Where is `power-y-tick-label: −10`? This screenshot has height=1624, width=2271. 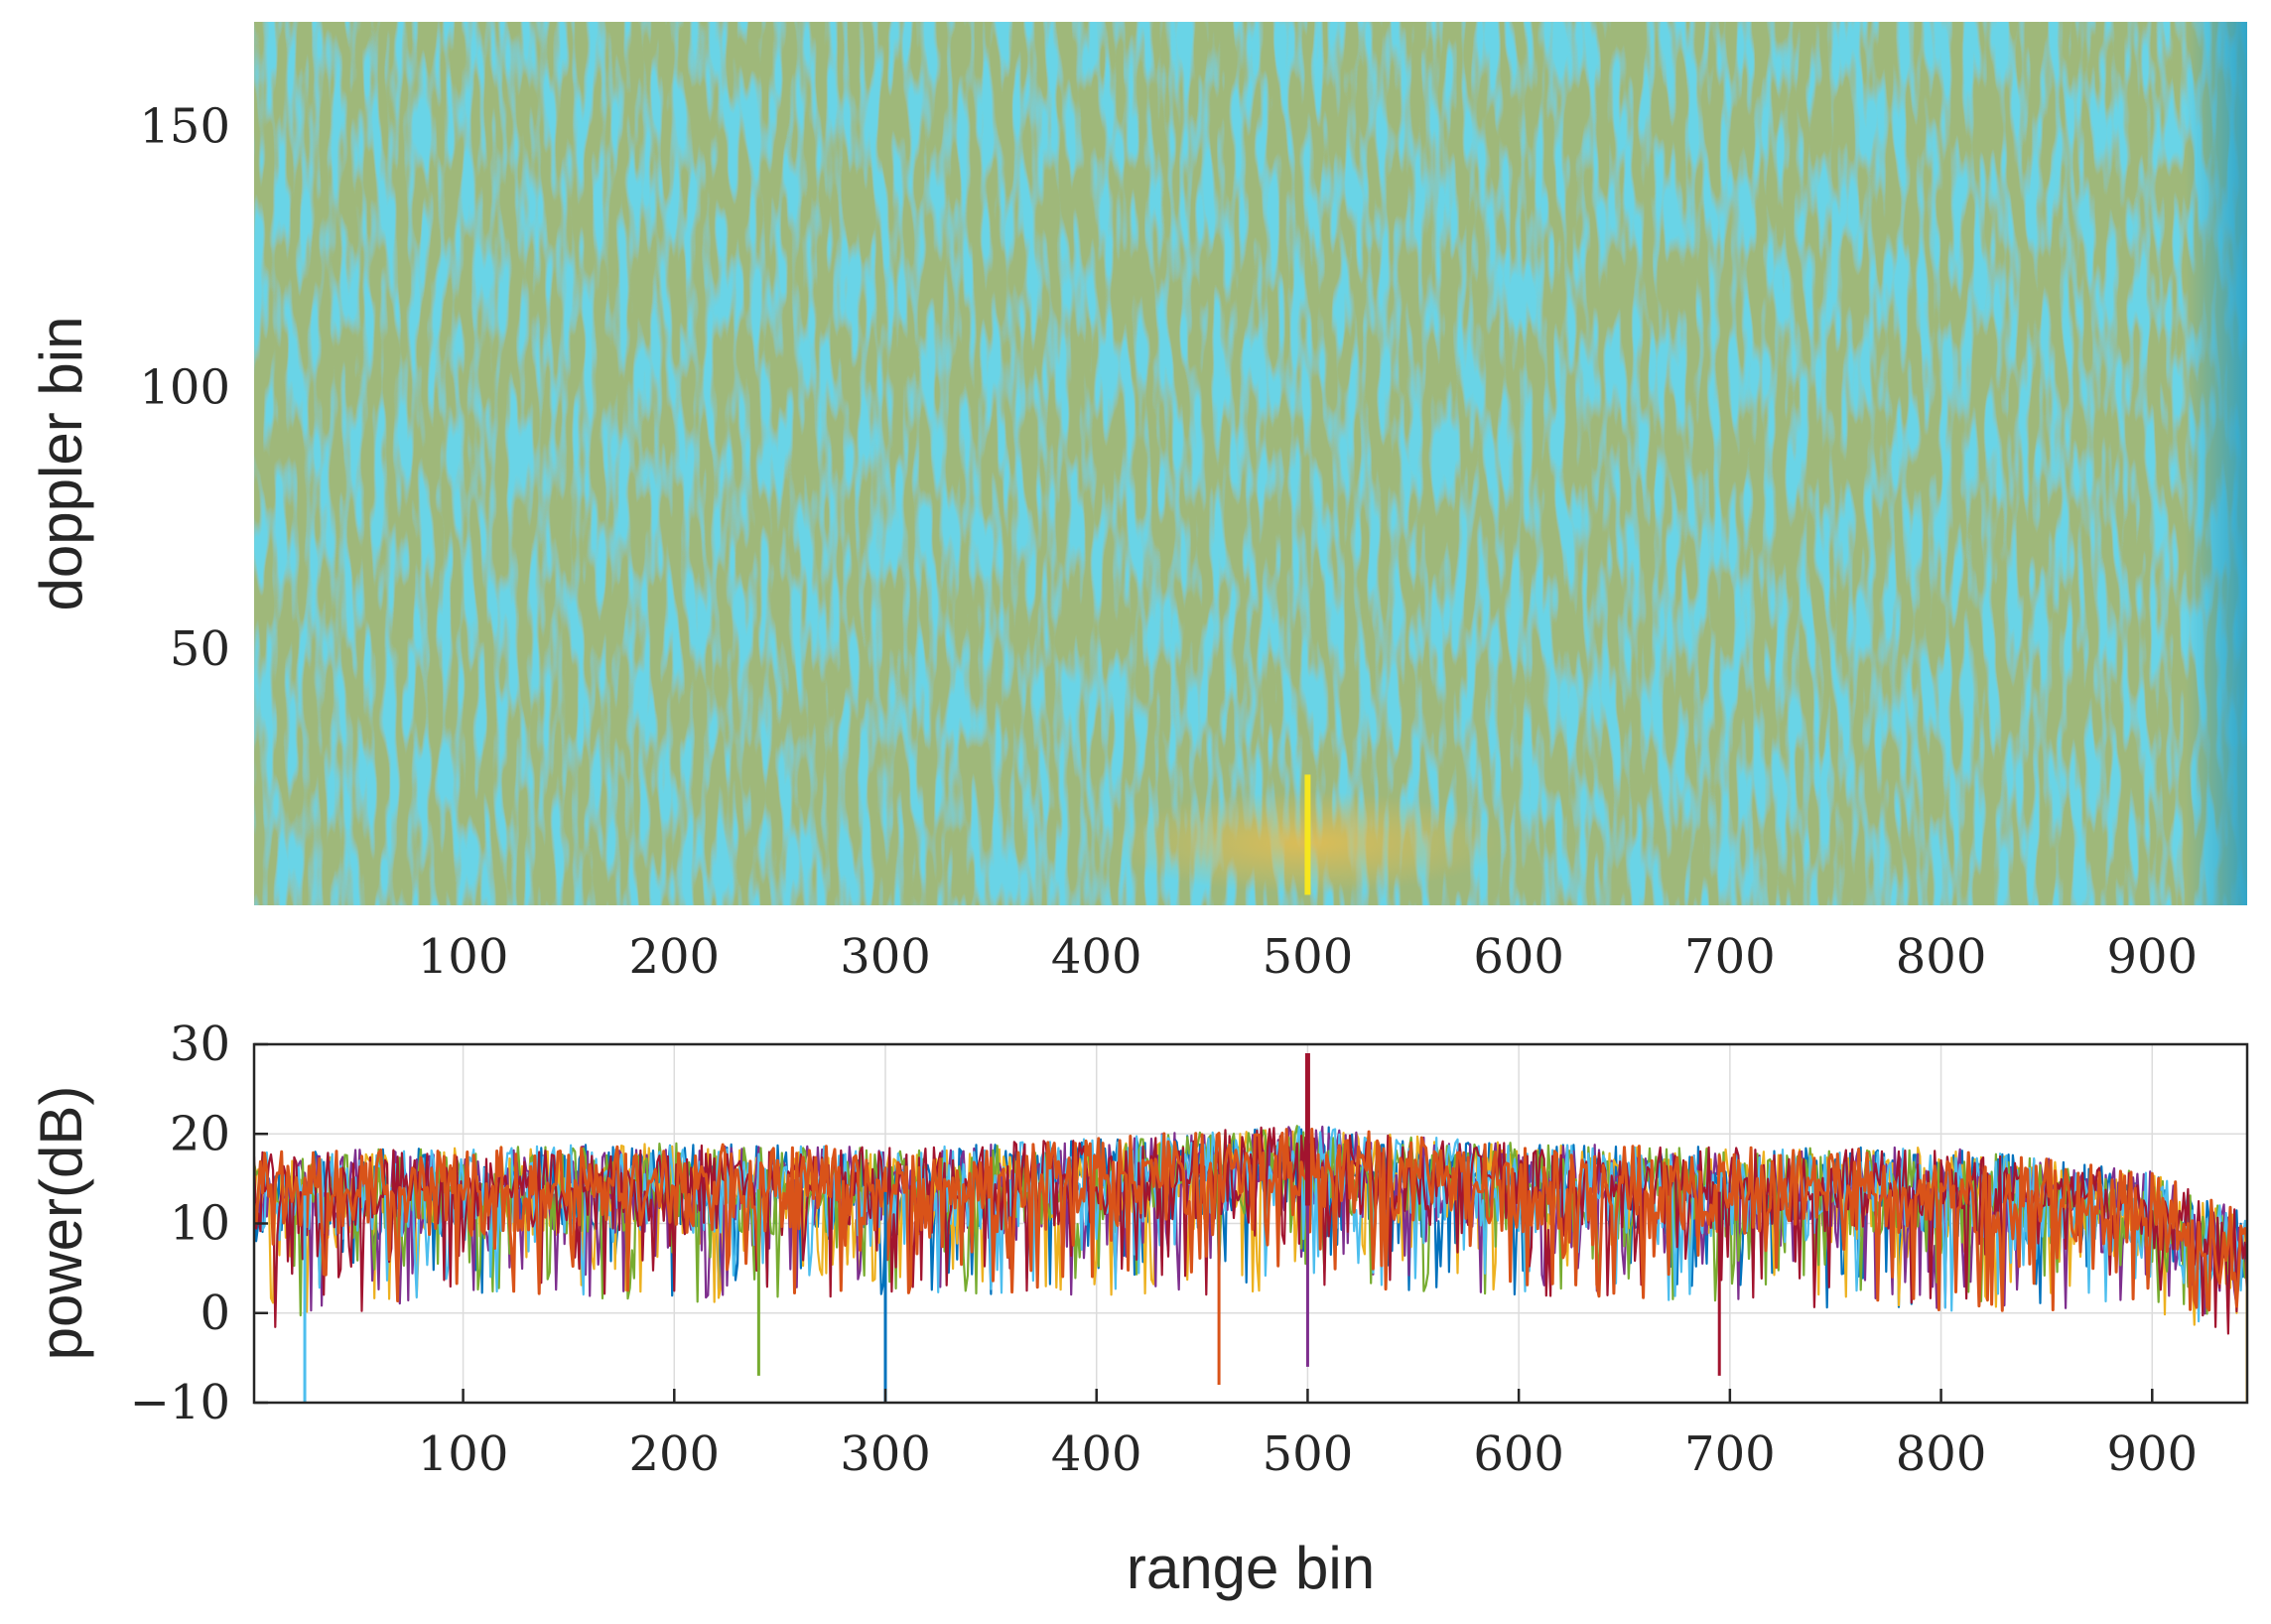
power-y-tick-label: −10 is located at coordinates (180, 1402).